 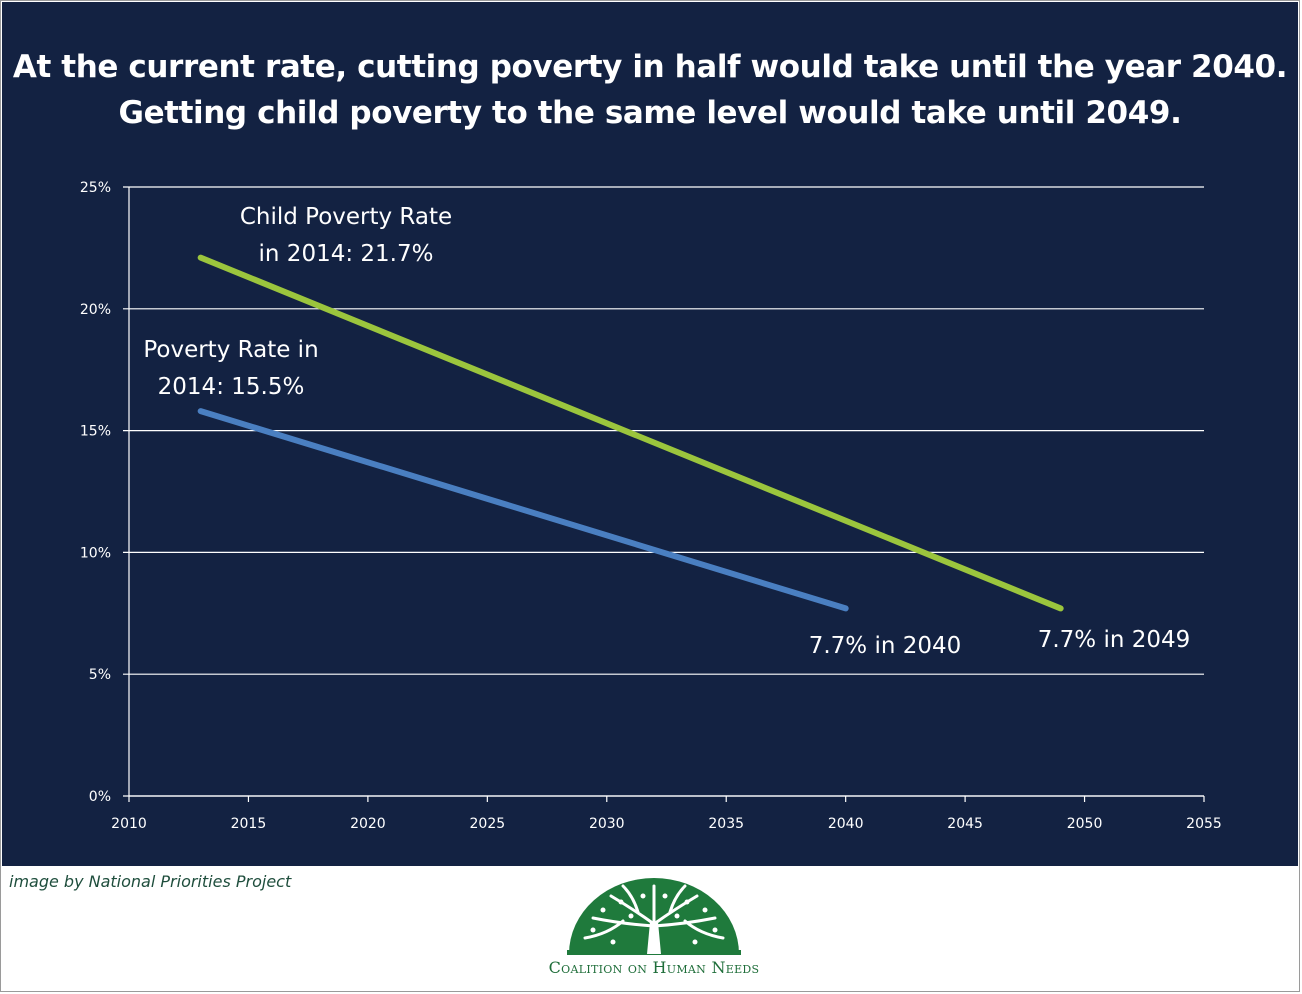 What do you see at coordinates (346, 254) in the screenshot?
I see `child-poverty-annotation: in 2014: 21.7%` at bounding box center [346, 254].